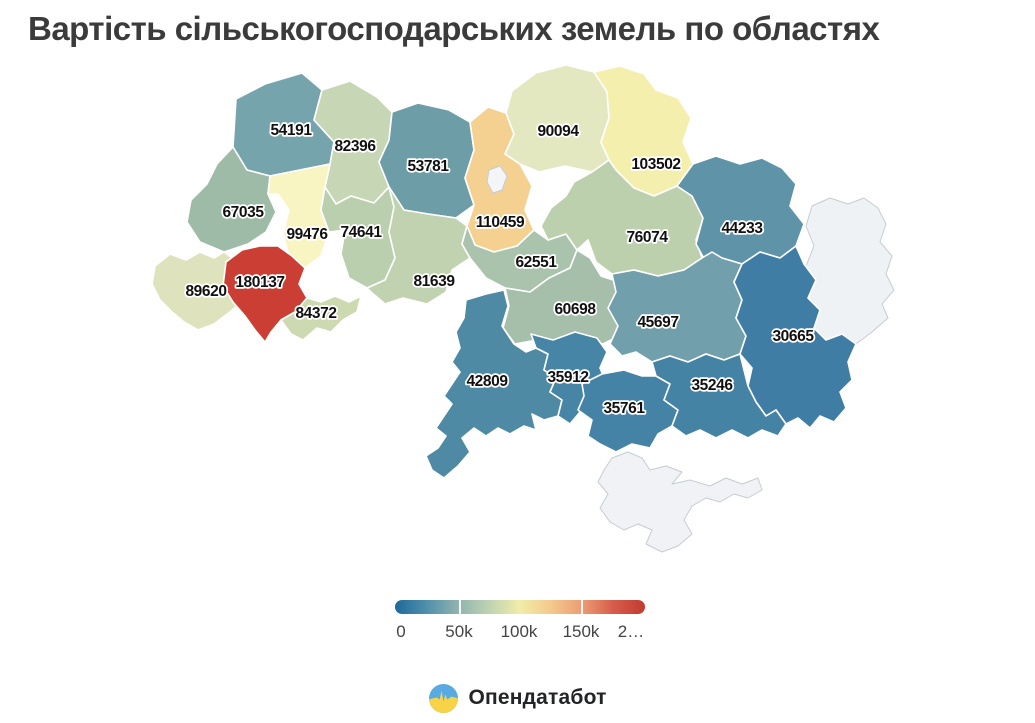 Image resolution: width=1035 pixels, height=723 pixels. What do you see at coordinates (459, 607) in the screenshot?
I see `legend-tick-50k` at bounding box center [459, 607].